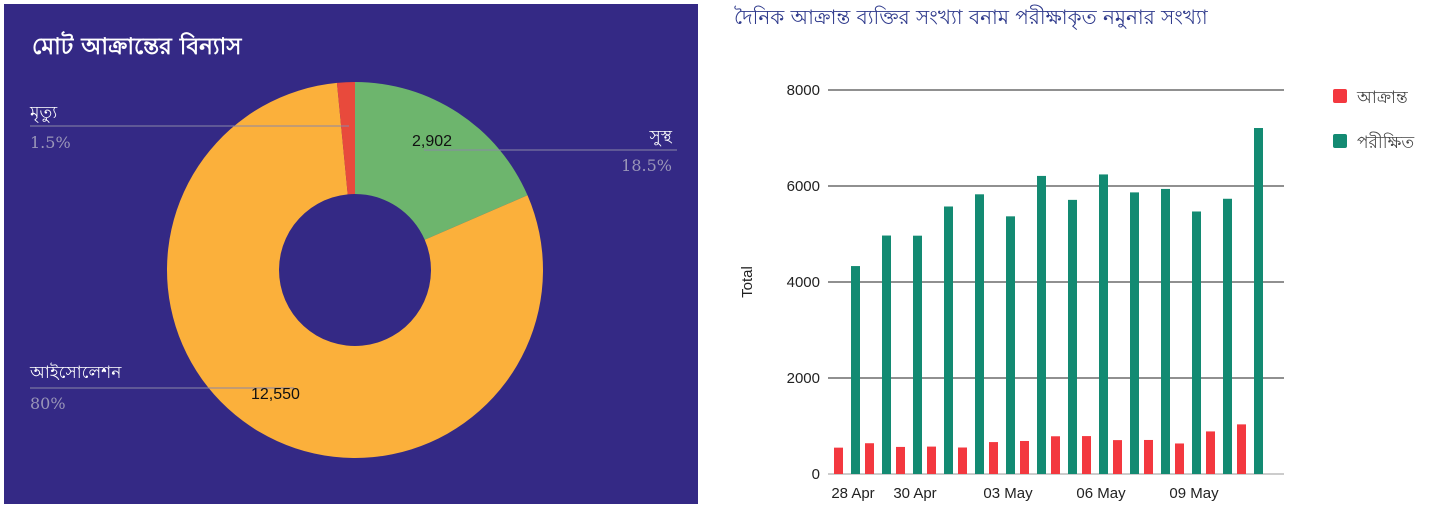 This screenshot has height=524, width=1442. I want to click on x-tick-label: 09 May, so click(1194, 493).